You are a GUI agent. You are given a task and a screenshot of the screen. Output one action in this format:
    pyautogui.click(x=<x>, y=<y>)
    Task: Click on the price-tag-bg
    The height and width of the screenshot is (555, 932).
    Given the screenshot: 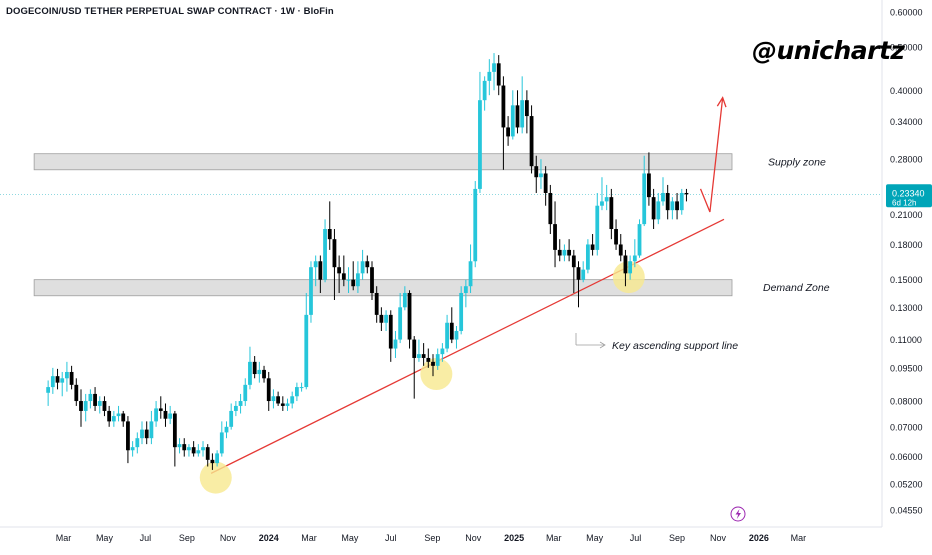 What is the action you would take?
    pyautogui.click(x=909, y=196)
    